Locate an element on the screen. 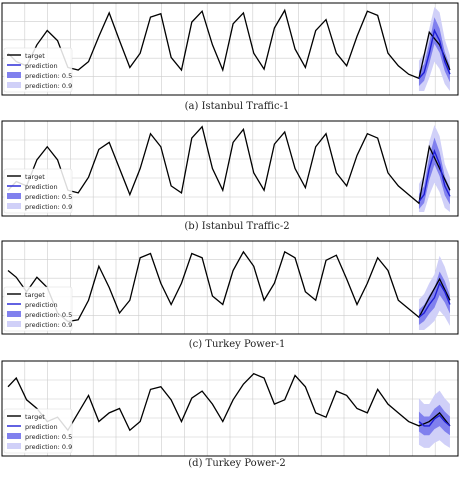 The height and width of the screenshot is (482, 474). caption-a: (a) Istanbul Traffic-1 is located at coordinates (237, 106).